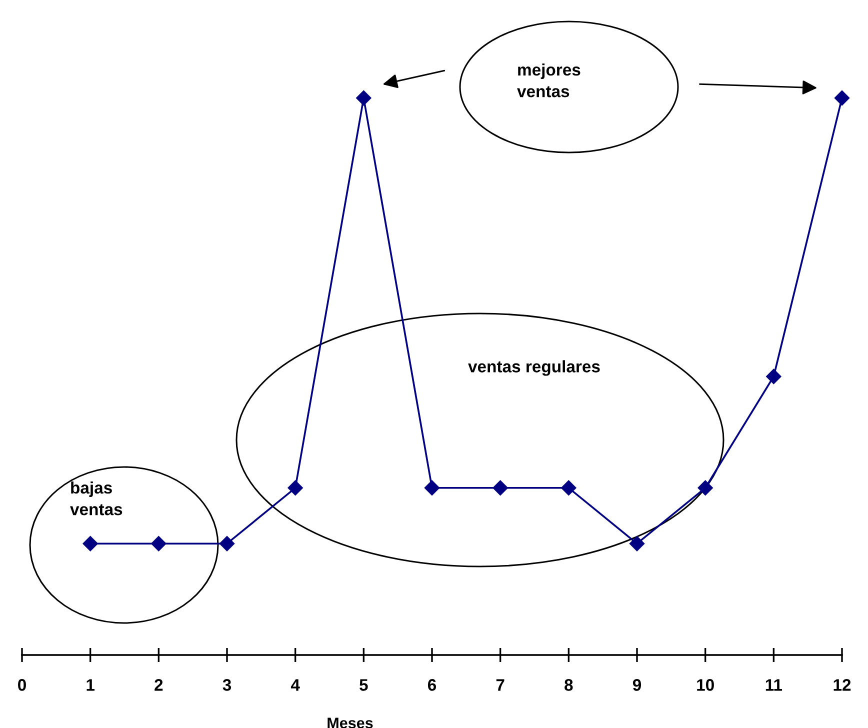 The image size is (868, 728). I want to click on x-axis-title: Meses, so click(350, 723).